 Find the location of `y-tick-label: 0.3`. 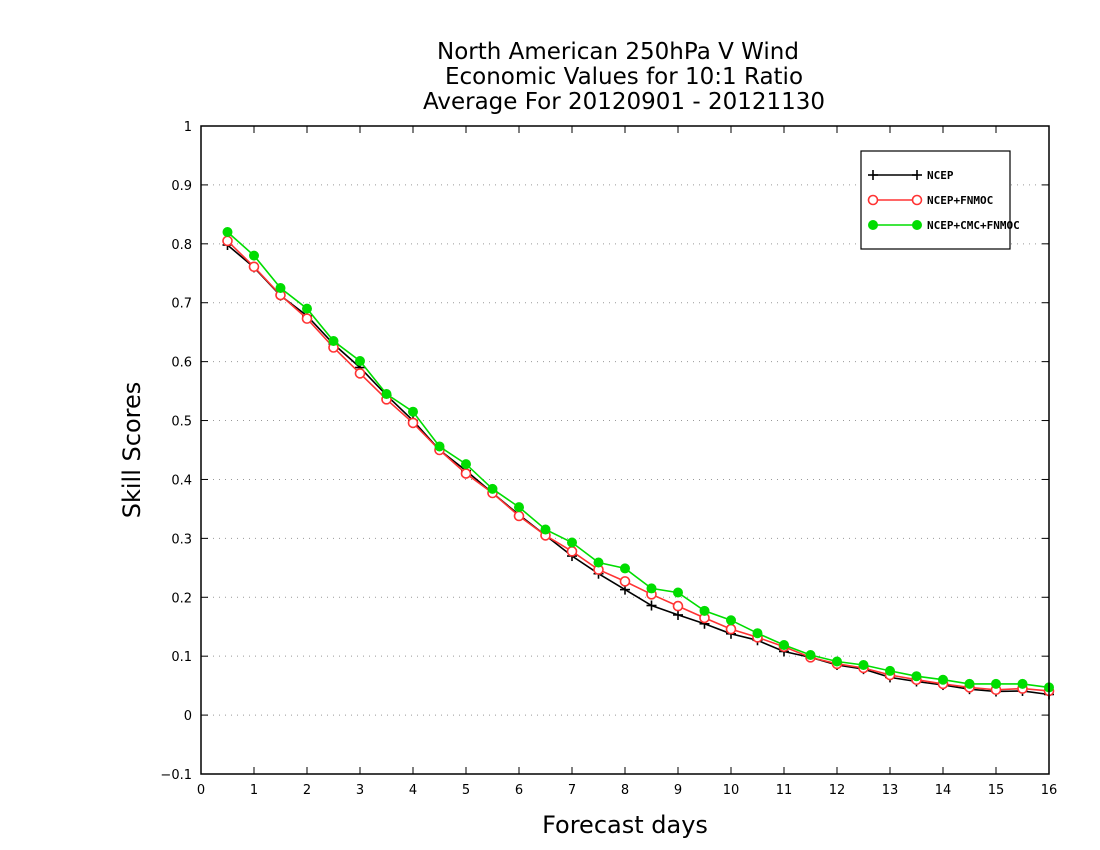

y-tick-label: 0.3 is located at coordinates (181, 539).